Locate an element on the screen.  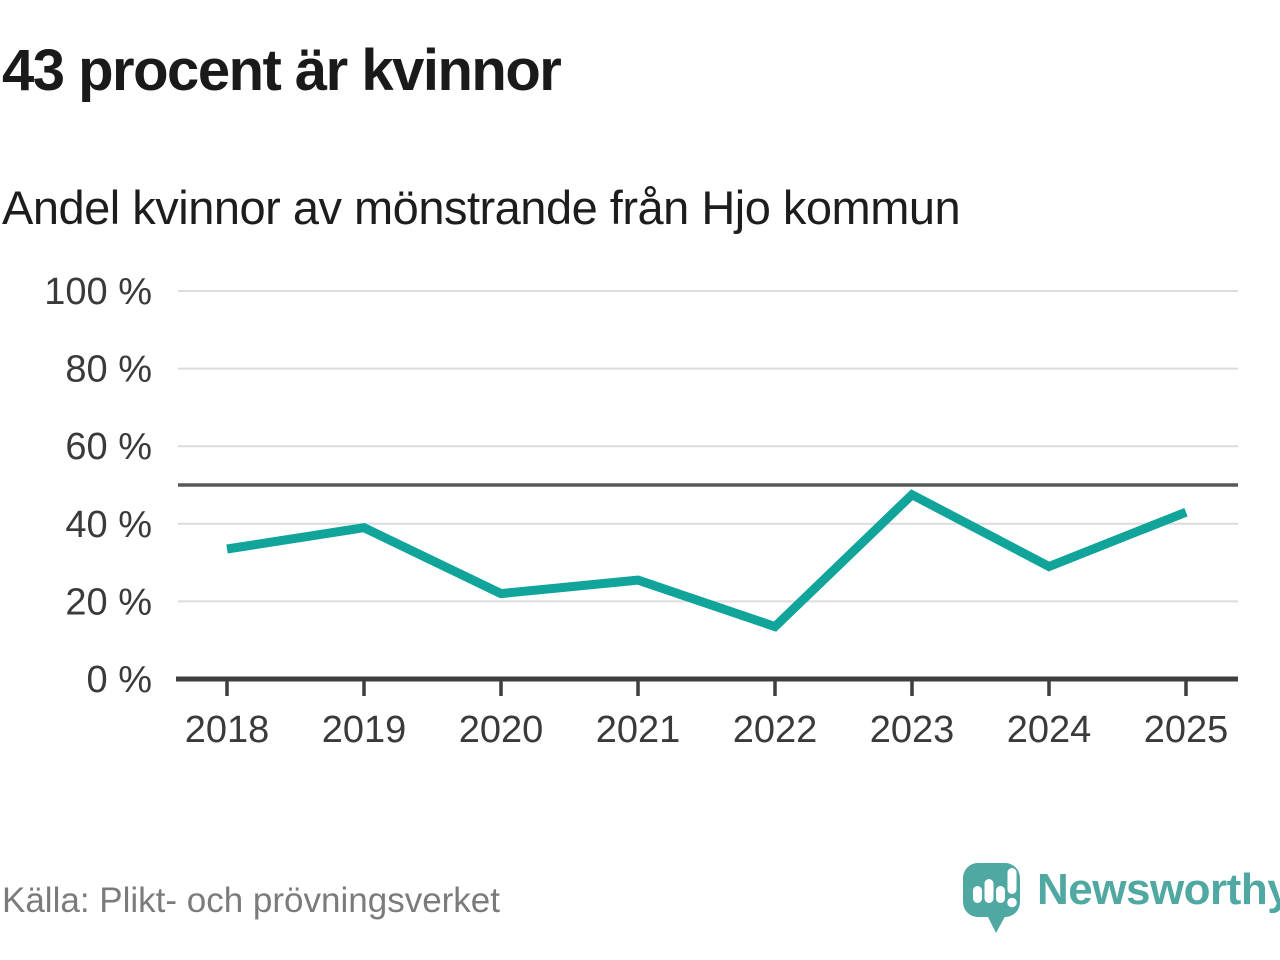
newsworthy-logo: Newsworthy is located at coordinates (1121, 901).